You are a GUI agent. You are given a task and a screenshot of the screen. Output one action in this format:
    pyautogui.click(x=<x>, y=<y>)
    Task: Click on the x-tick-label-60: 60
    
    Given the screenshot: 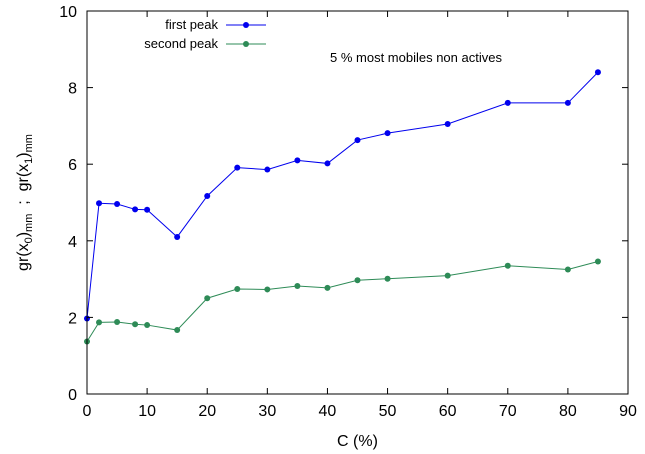 What is the action you would take?
    pyautogui.click(x=448, y=411)
    